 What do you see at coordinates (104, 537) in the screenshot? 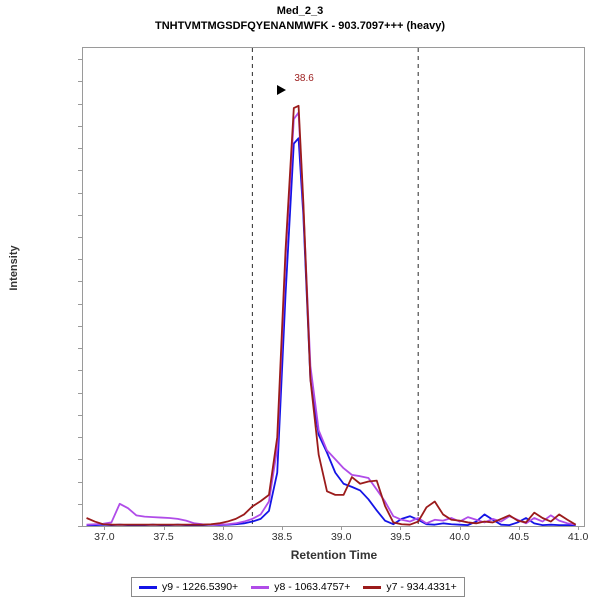
I see `x-tick-label: 37.0` at bounding box center [104, 537].